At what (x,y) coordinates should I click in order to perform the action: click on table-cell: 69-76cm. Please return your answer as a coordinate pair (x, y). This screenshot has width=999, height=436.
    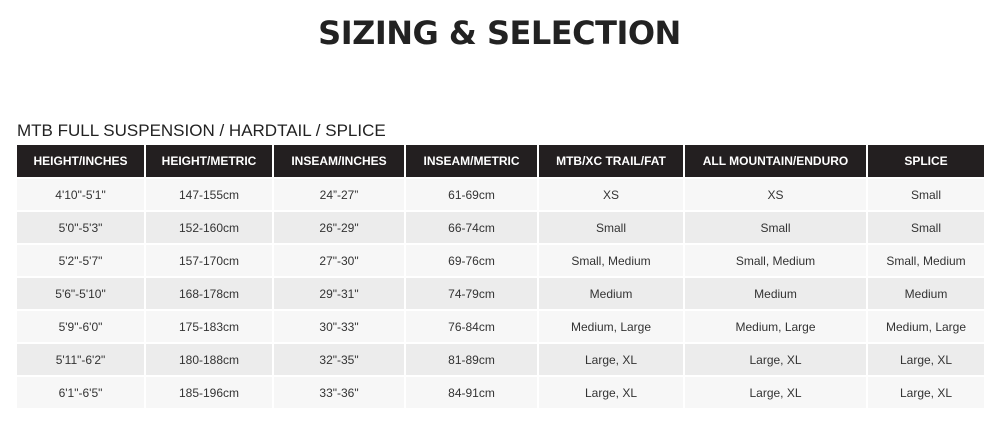
    Looking at the image, I should click on (472, 260).